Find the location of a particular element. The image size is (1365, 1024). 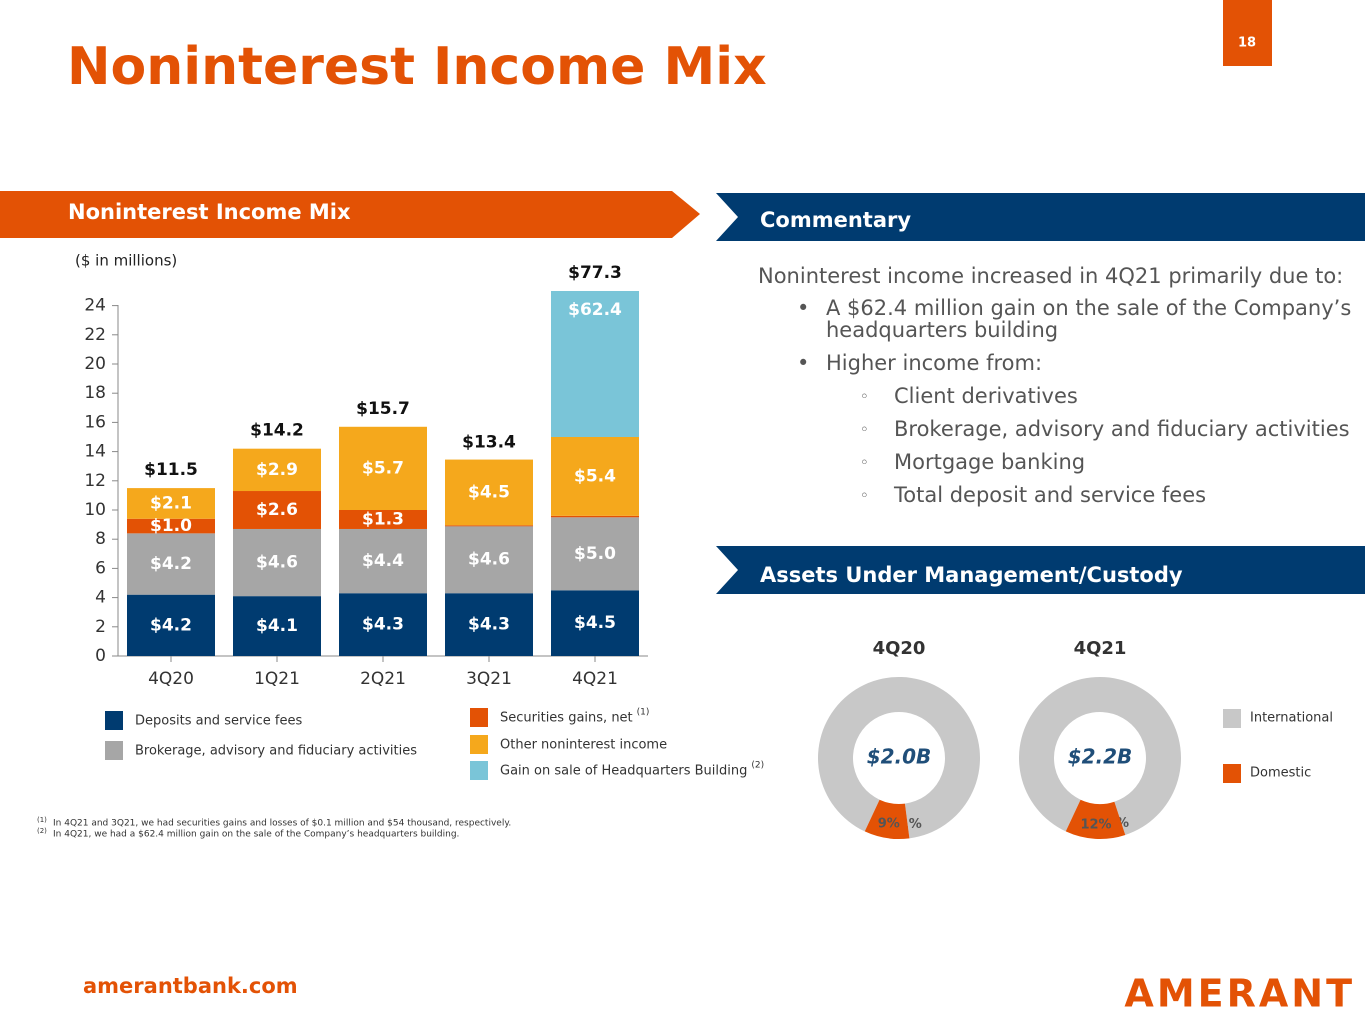

bar-value-label: $2.1 is located at coordinates (171, 503).